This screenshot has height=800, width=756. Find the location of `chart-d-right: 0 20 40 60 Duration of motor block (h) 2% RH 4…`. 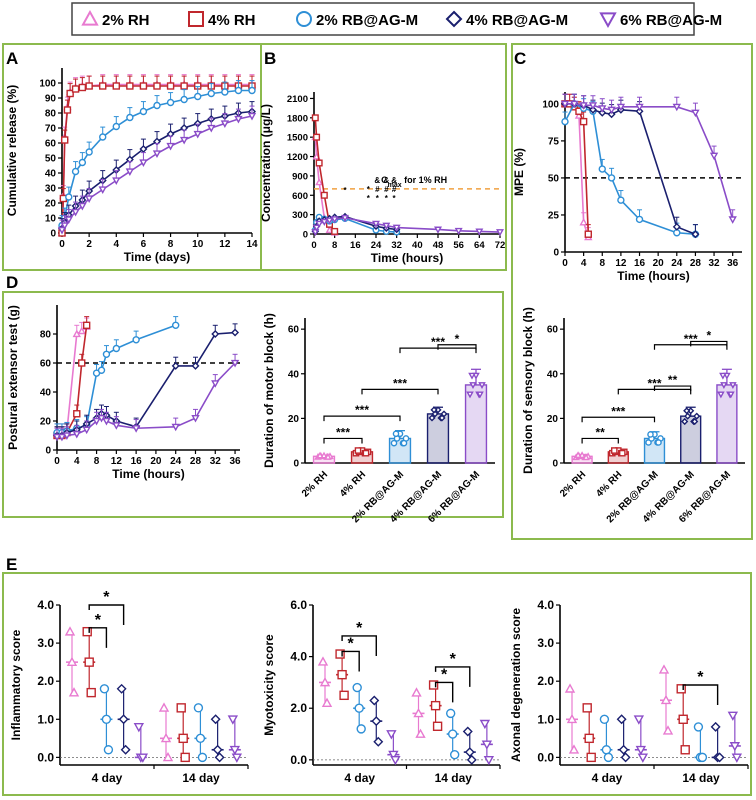

chart-d-right: 0 20 40 60 Duration of motor block (h) 2% RH 4… is located at coordinates (378, 419).